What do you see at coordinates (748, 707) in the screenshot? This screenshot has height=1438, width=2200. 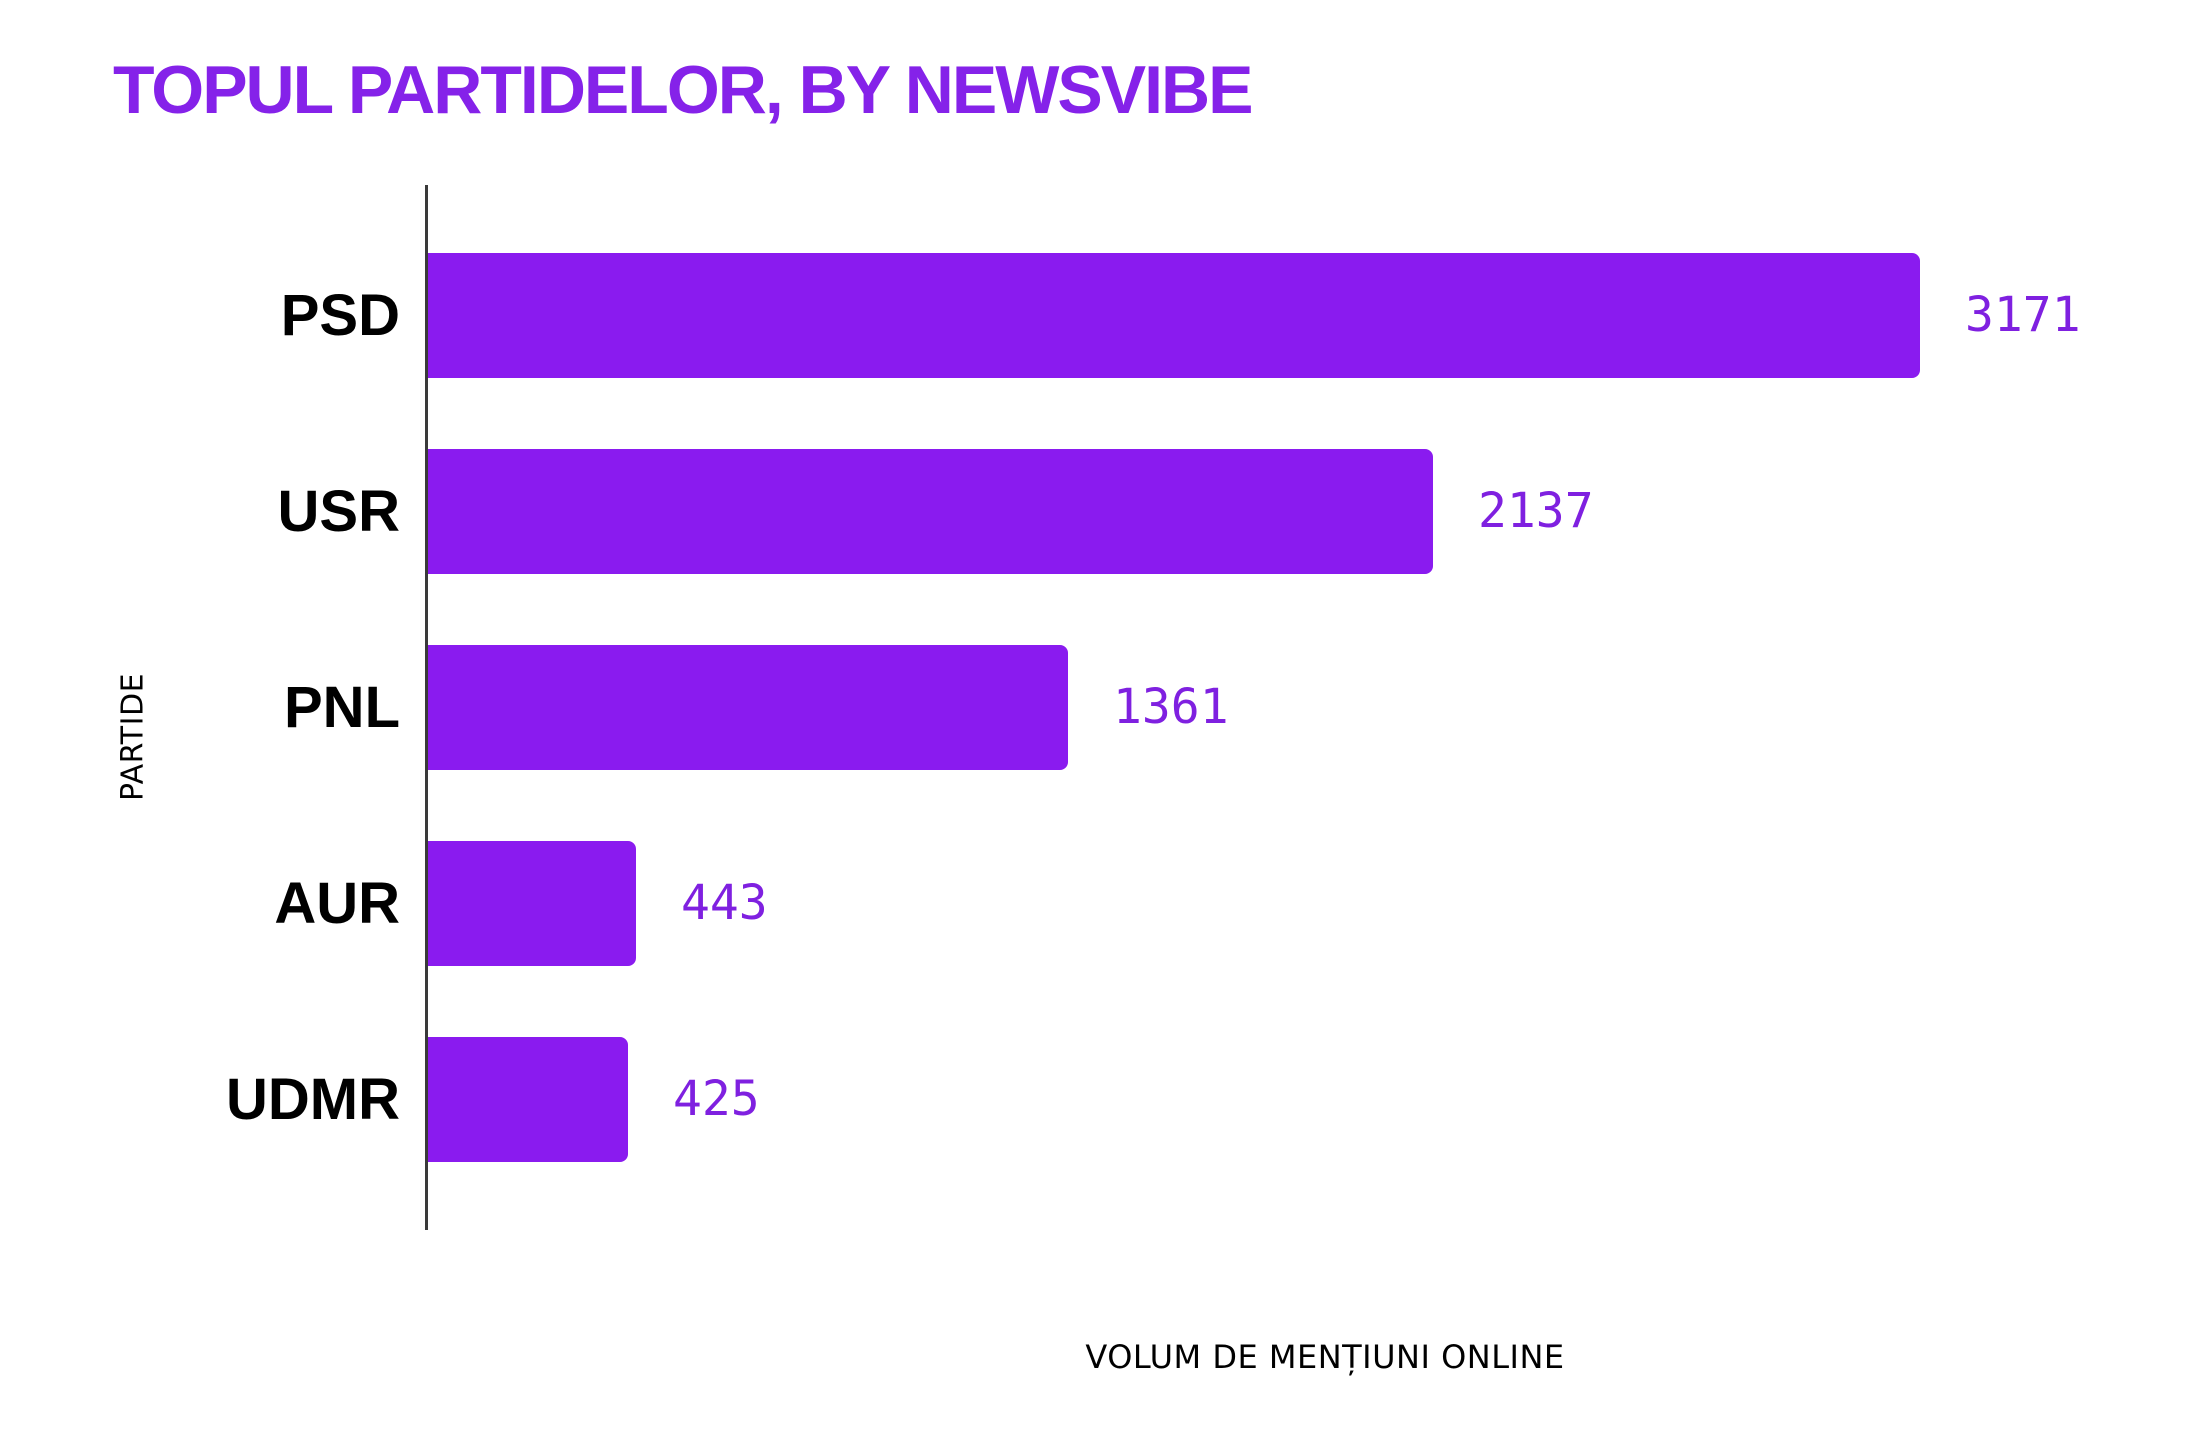 I see `bar-pnl` at bounding box center [748, 707].